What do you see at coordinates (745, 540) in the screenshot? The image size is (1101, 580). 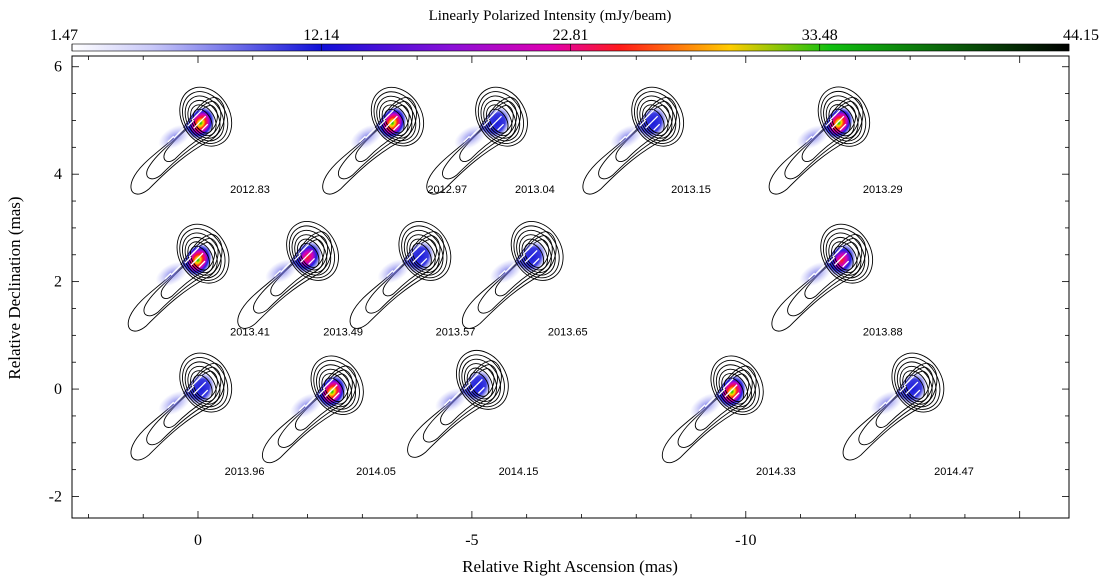 I see `x-tick-label: -10` at bounding box center [745, 540].